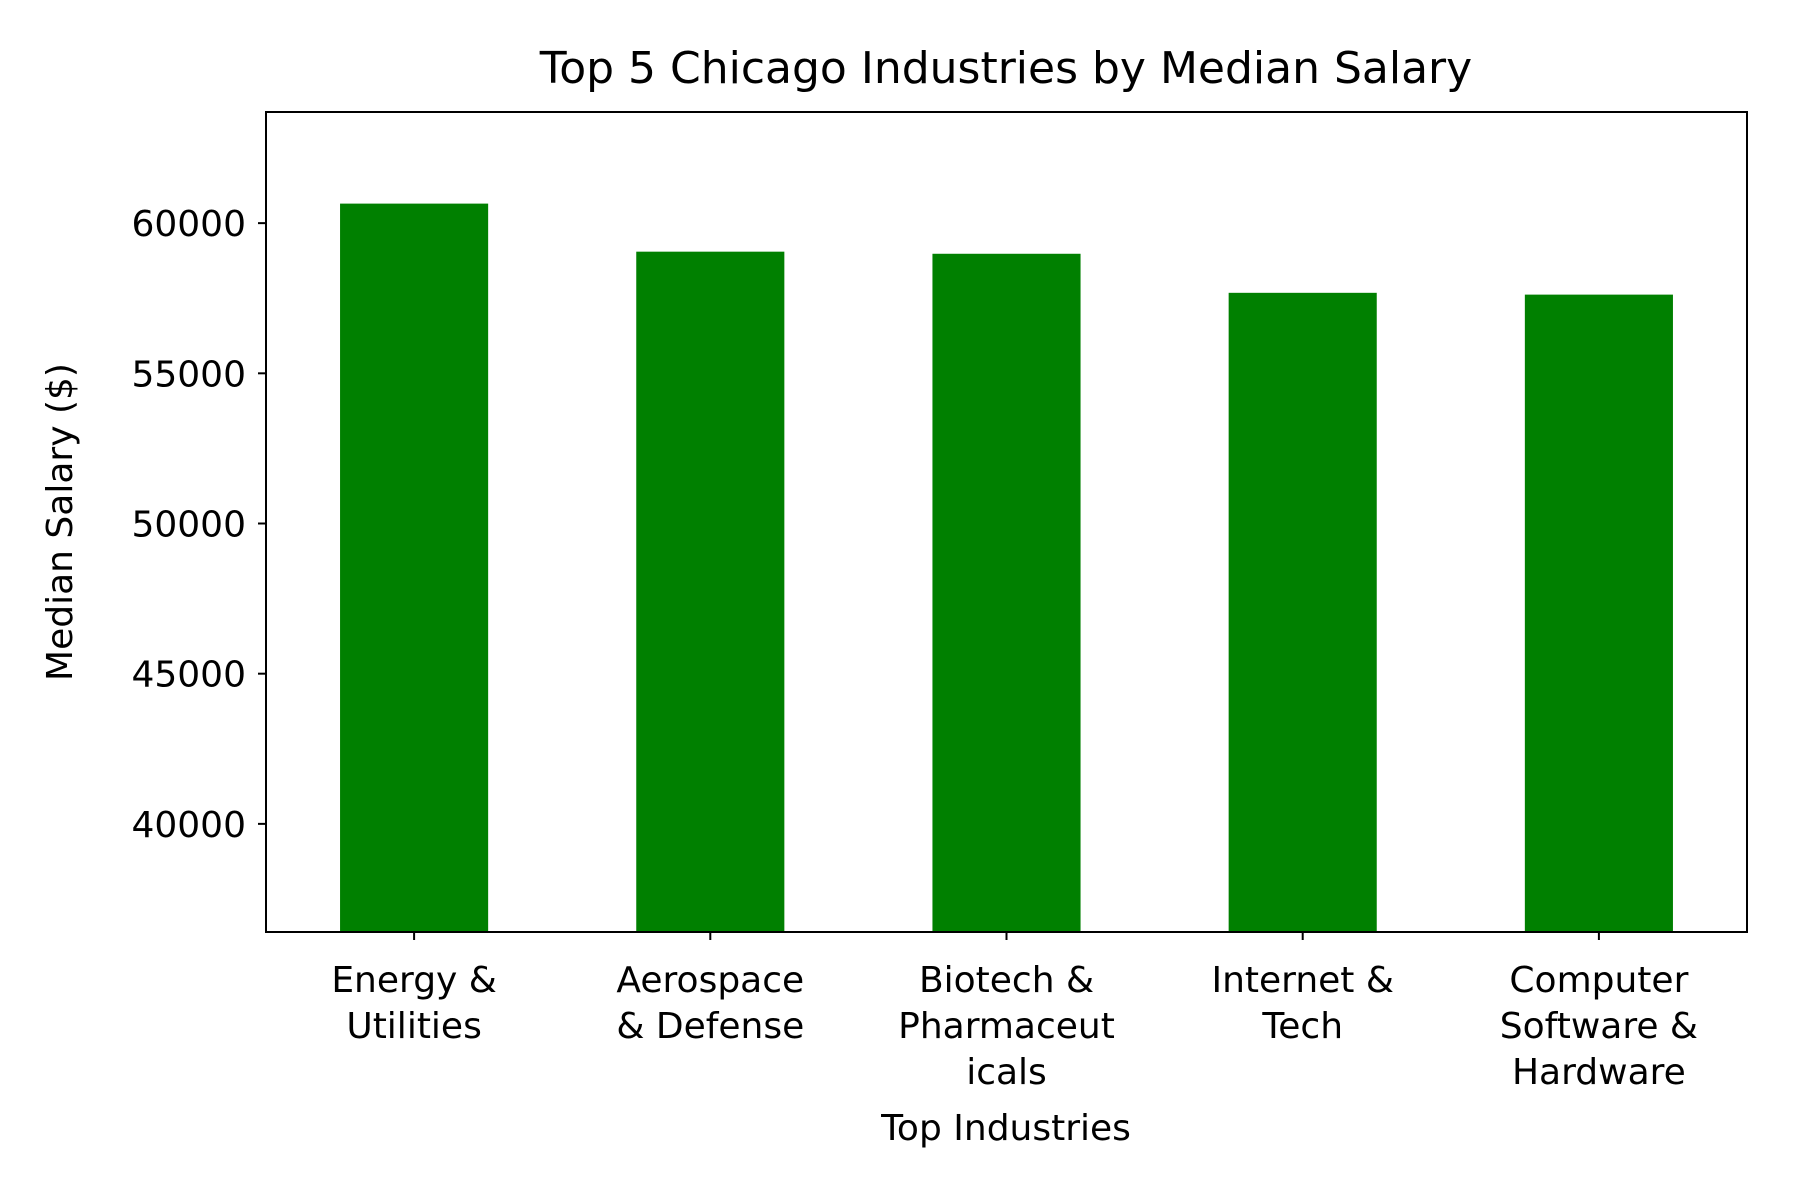 Image resolution: width=1800 pixels, height=1200 pixels. Describe the element at coordinates (188, 675) in the screenshot. I see `y-tick-label: 45000` at that location.